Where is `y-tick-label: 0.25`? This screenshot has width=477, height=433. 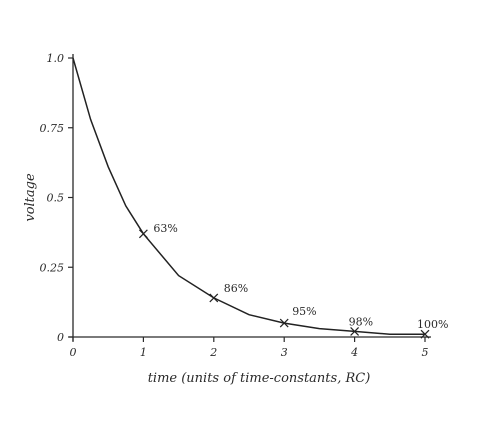
y-tick-label: 0.25 is located at coordinates (52, 267).